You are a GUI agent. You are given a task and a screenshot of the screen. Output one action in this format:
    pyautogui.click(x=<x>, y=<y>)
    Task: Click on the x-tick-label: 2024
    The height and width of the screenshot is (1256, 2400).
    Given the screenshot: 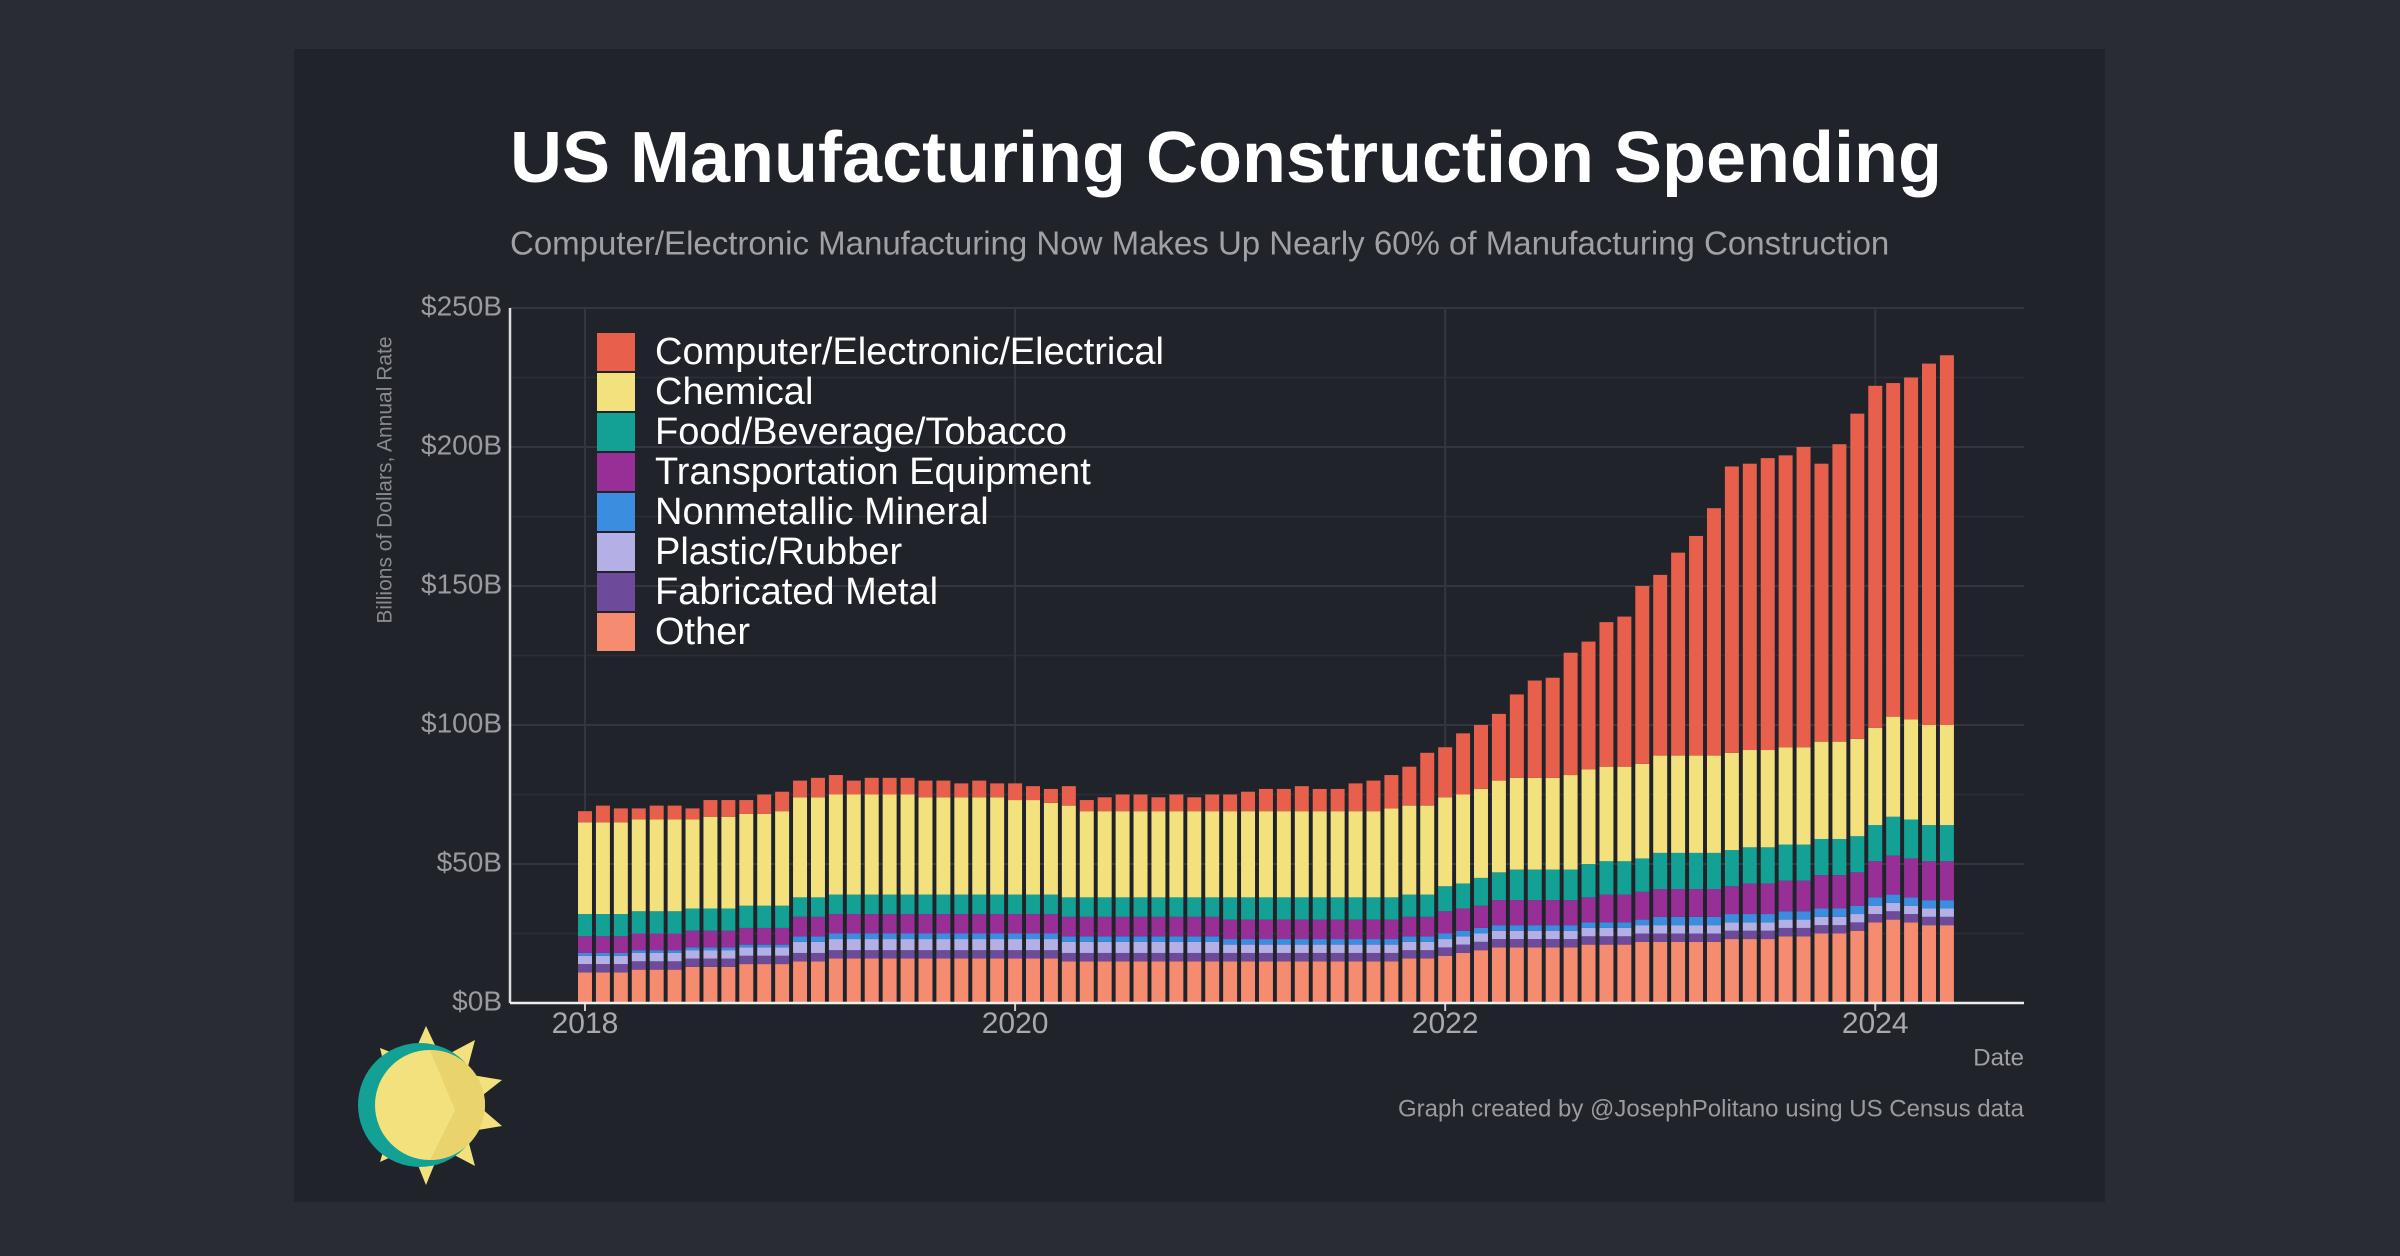 What is the action you would take?
    pyautogui.click(x=1875, y=1023)
    